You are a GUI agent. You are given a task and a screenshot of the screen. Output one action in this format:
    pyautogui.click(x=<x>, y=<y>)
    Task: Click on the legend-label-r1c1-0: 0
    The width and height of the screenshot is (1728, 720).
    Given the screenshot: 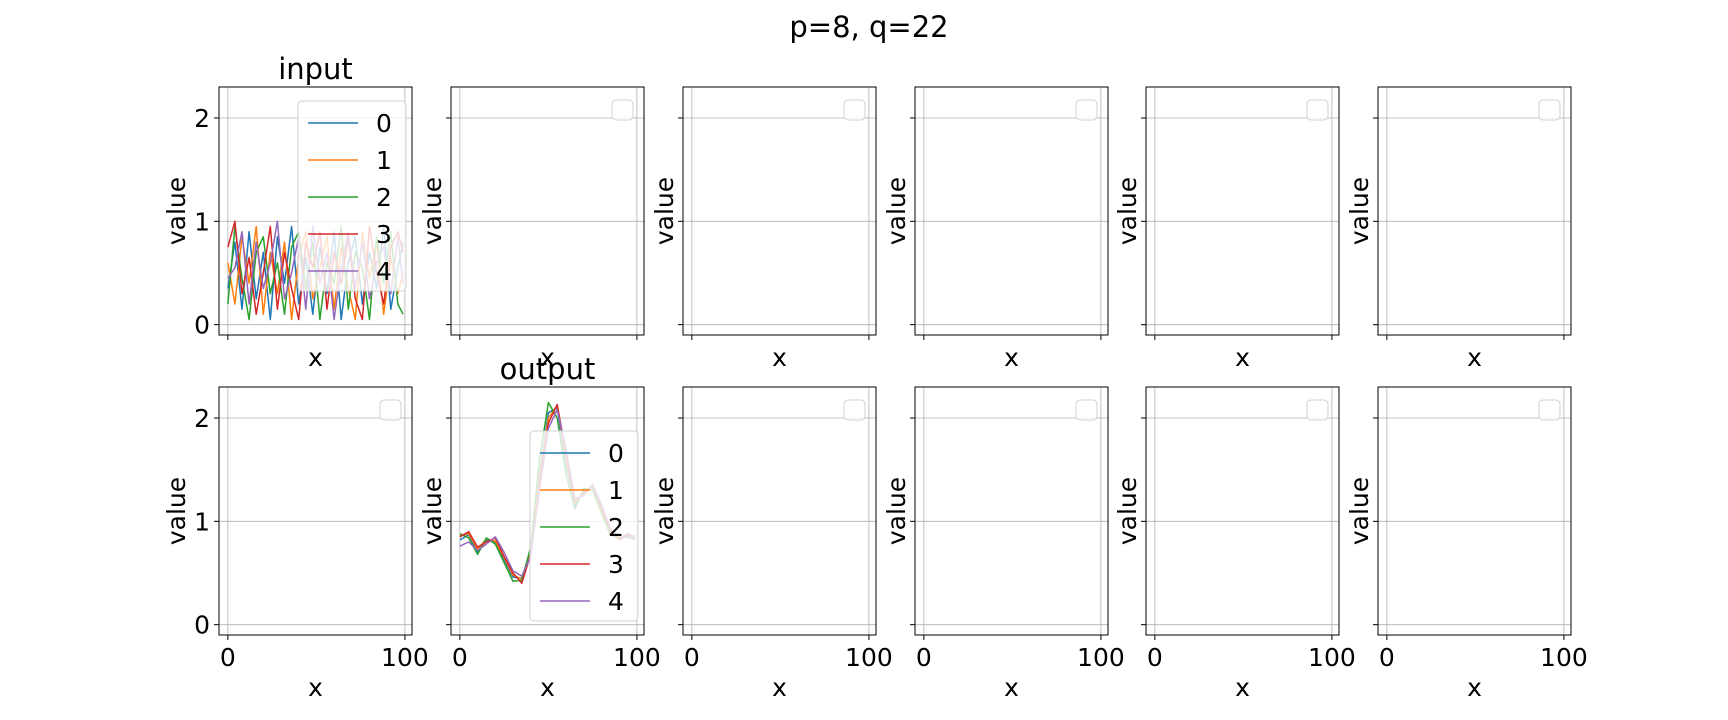 What is the action you would take?
    pyautogui.click(x=616, y=453)
    